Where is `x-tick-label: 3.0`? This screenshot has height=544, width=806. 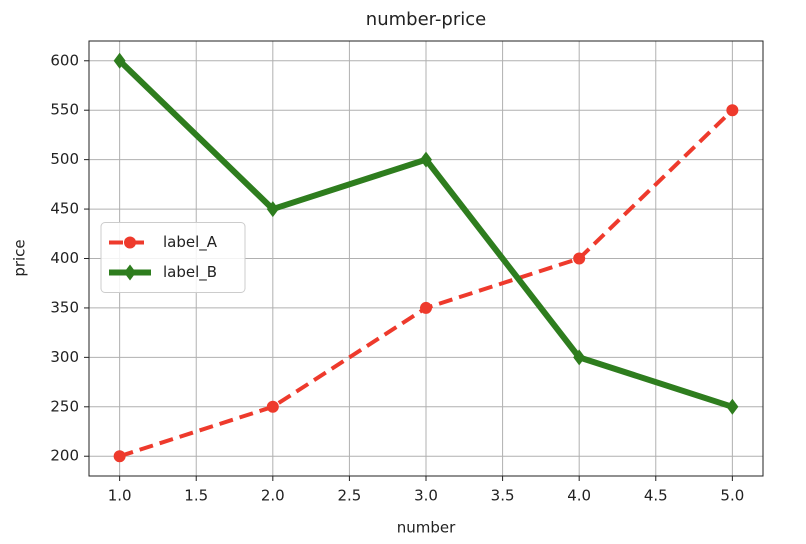 x-tick-label: 3.0 is located at coordinates (426, 496).